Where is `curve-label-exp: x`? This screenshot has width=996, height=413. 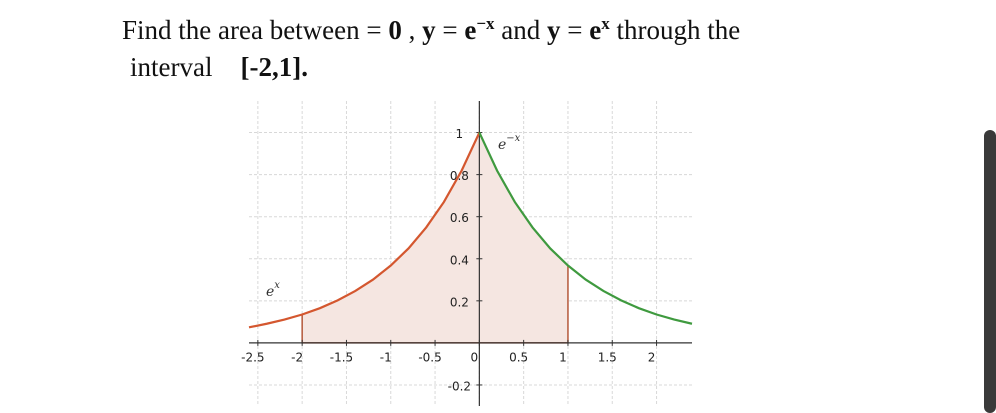 curve-label-exp: x is located at coordinates (277, 285).